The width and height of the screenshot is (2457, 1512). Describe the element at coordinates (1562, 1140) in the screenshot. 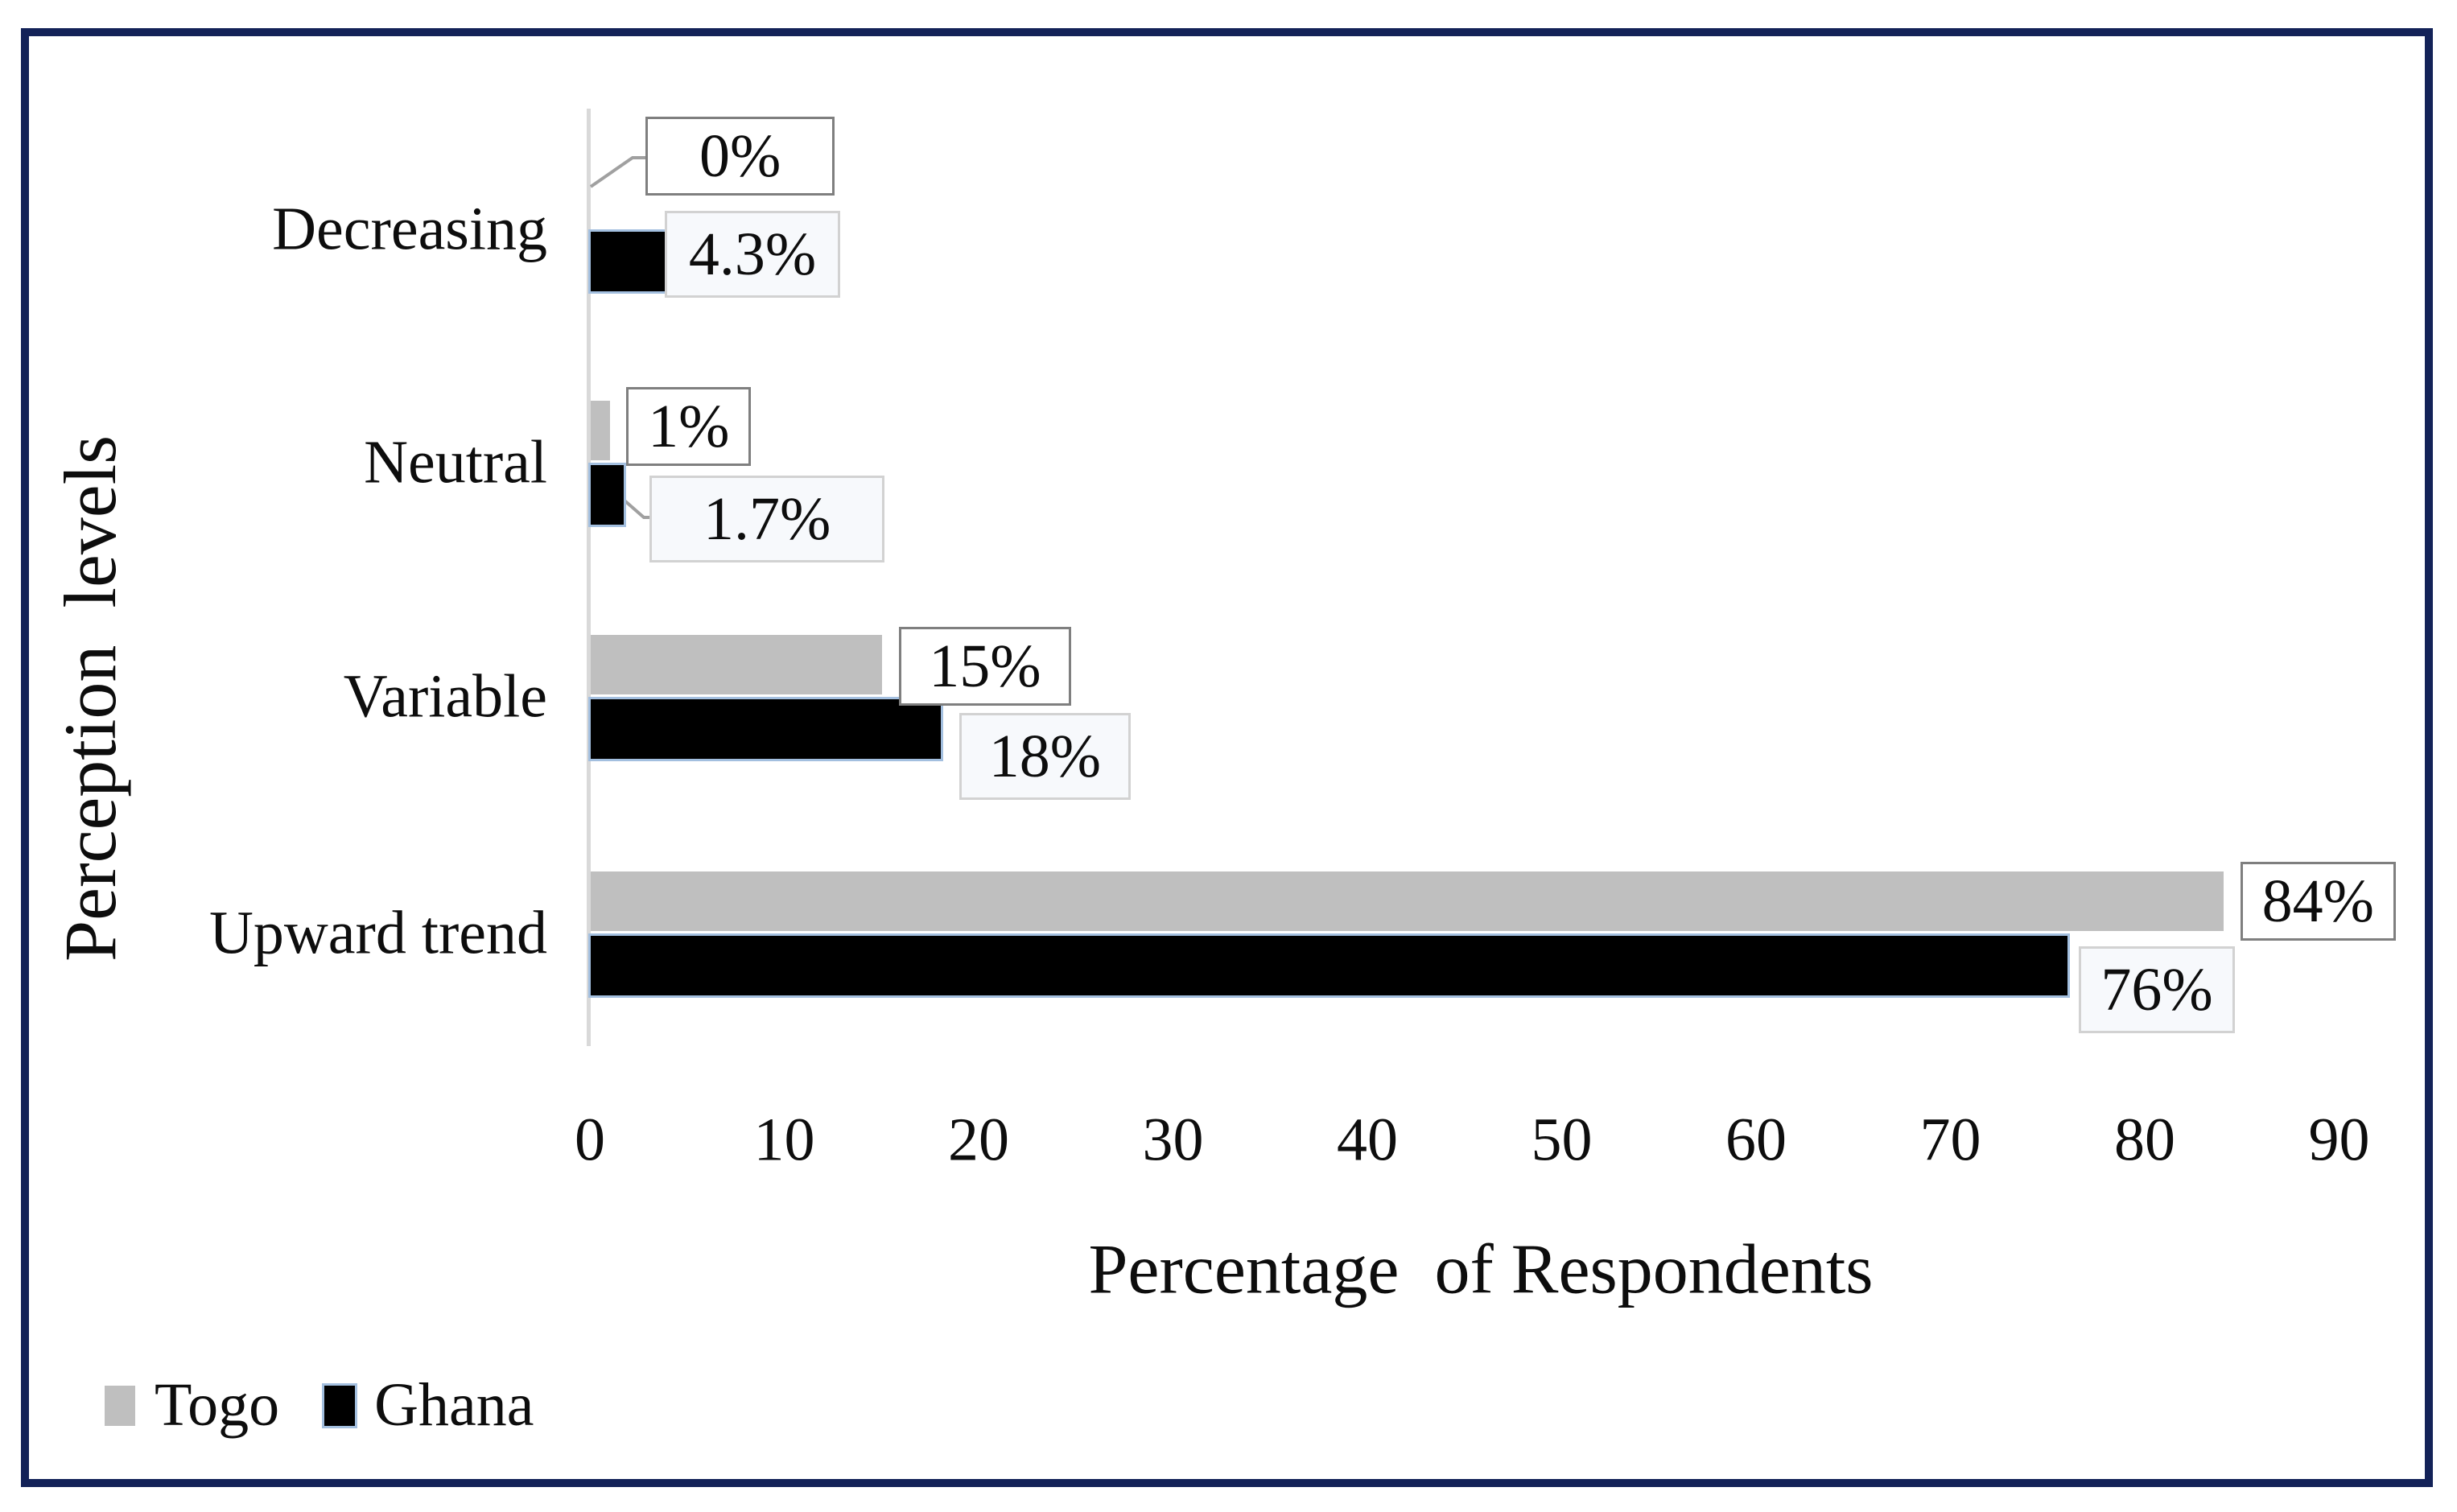

I see `x-tick-50: 50` at that location.